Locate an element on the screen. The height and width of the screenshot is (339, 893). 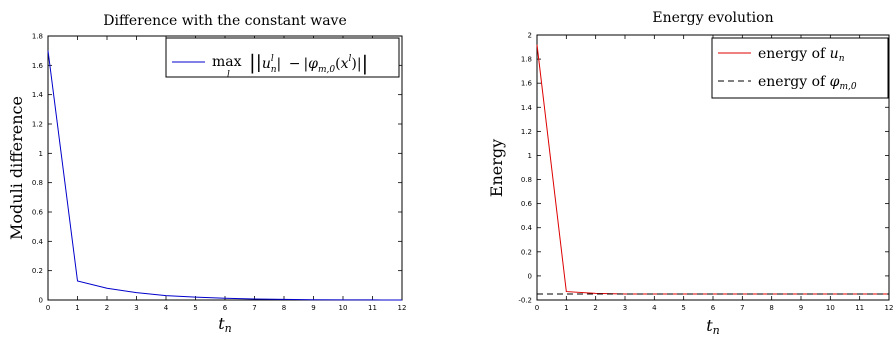
y-axis-label: Moduli difference is located at coordinates (16, 168).